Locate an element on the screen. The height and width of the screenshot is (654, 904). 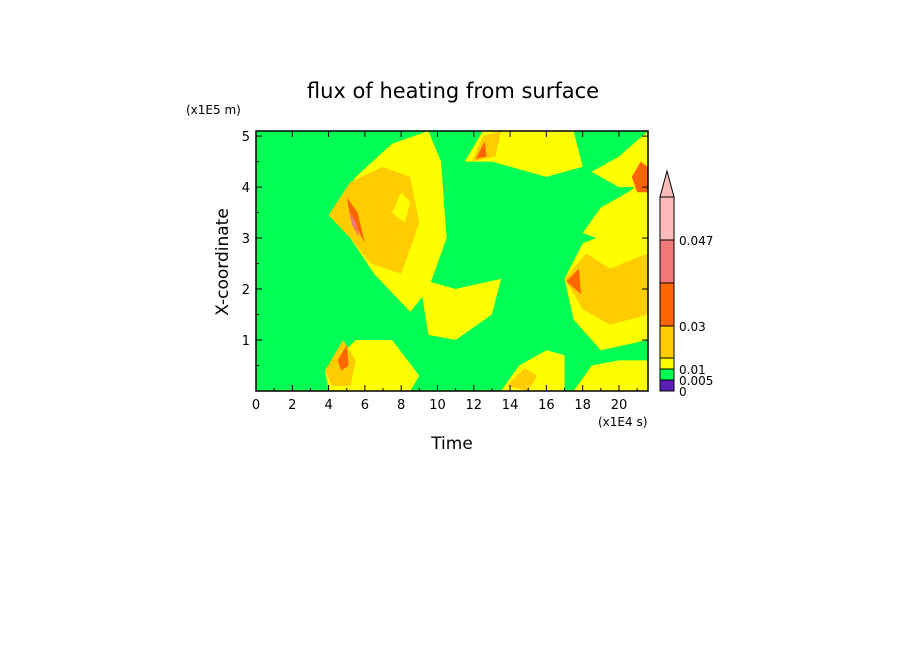
contour-regions is located at coordinates (486, 261).